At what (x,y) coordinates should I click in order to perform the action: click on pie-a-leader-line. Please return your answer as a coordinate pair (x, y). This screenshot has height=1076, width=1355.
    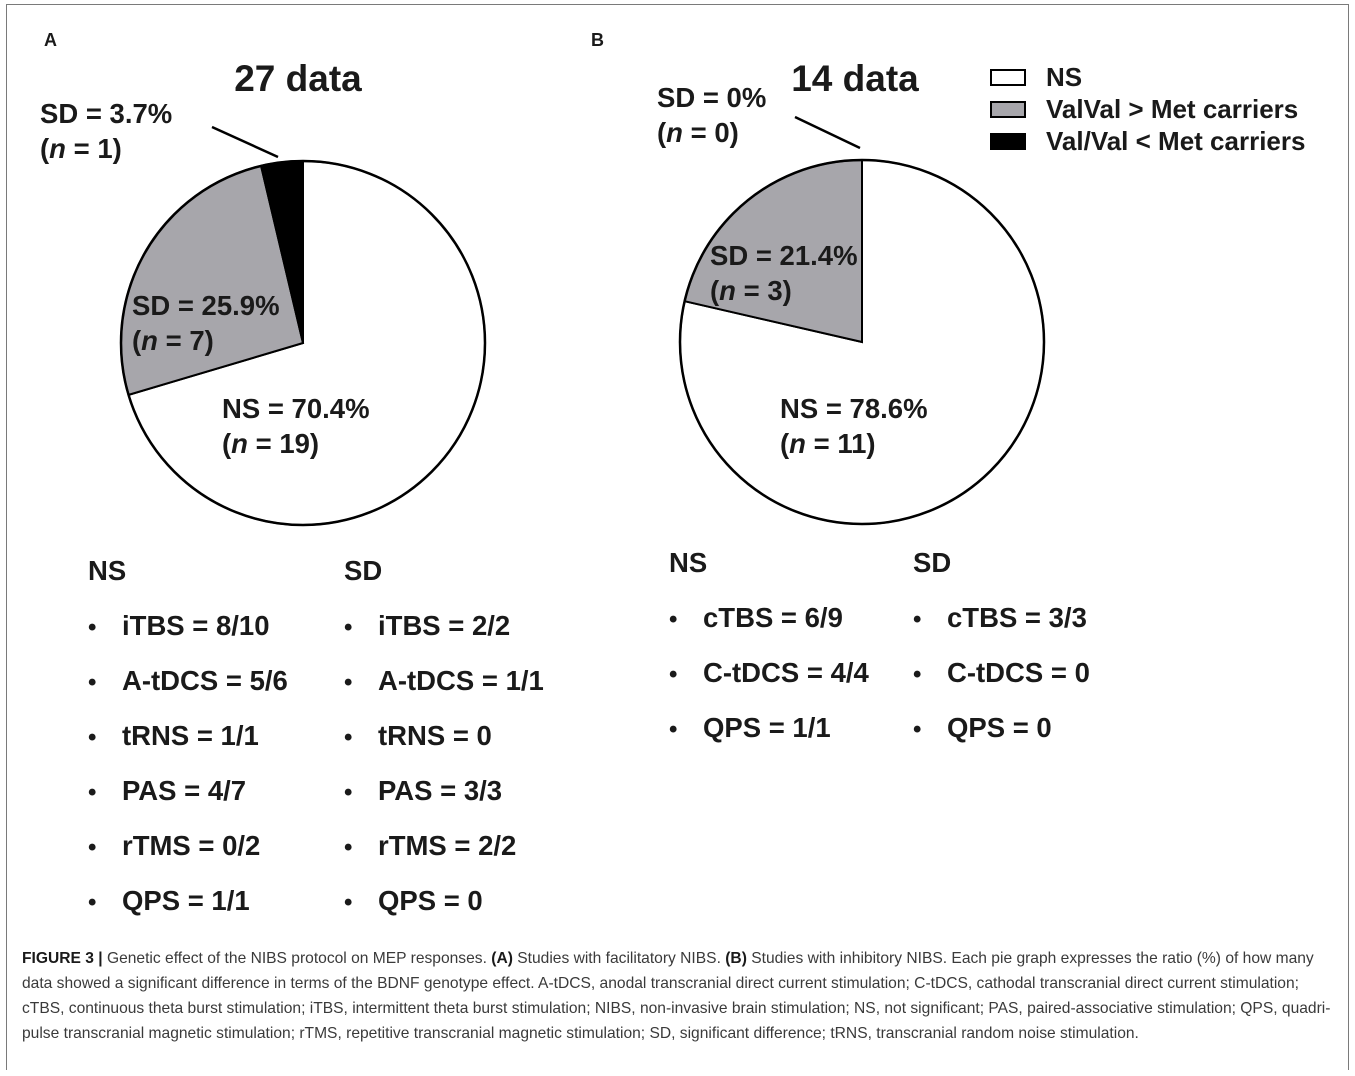
    Looking at the image, I should click on (245, 142).